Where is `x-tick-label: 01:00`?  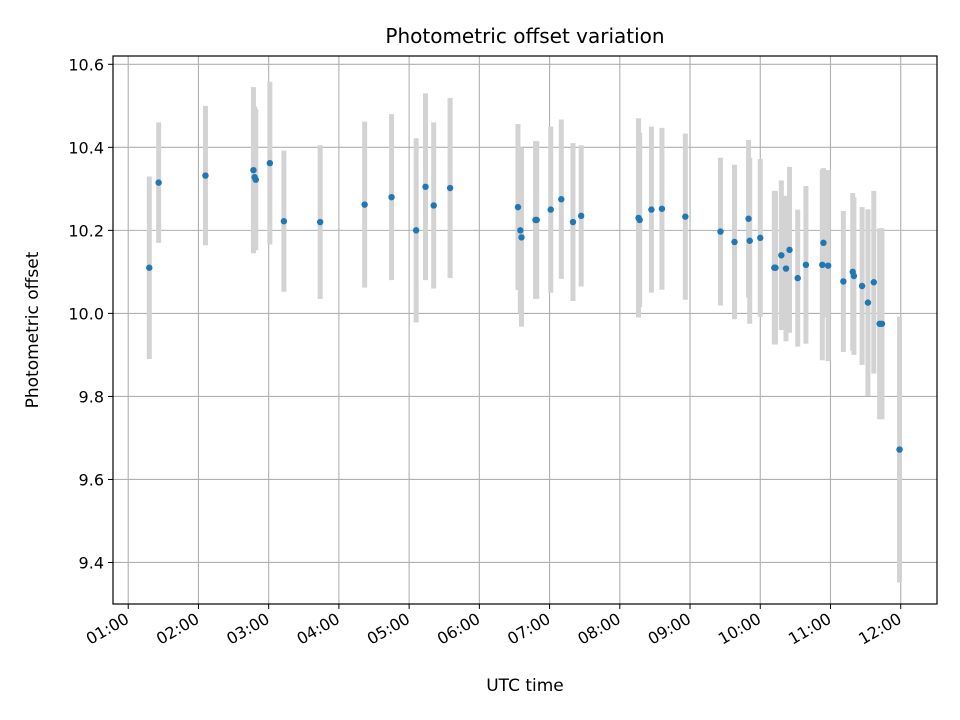
x-tick-label: 01:00 is located at coordinates (107, 629).